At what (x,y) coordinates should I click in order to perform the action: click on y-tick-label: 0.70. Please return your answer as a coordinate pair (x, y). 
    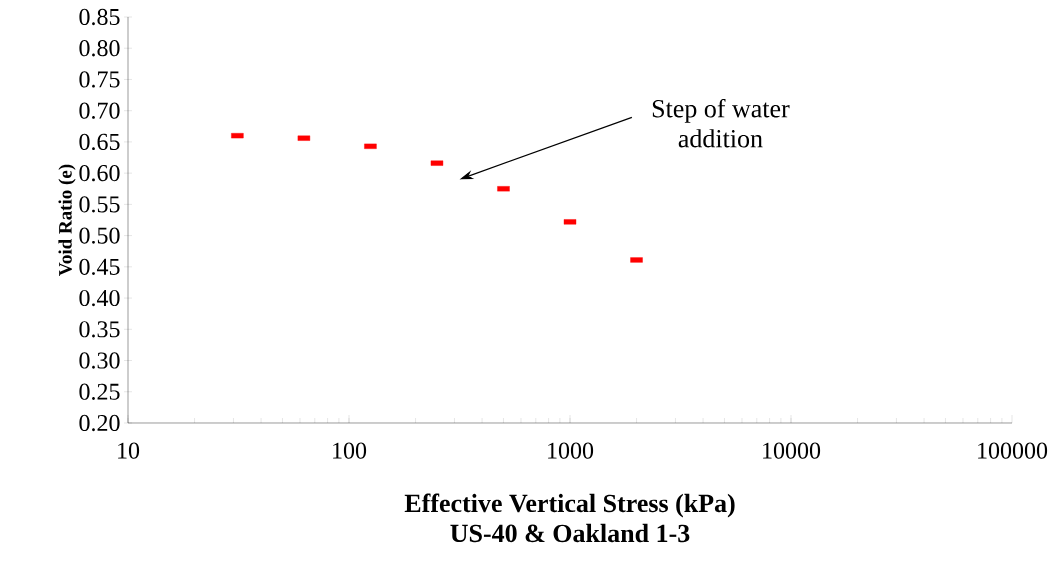
    Looking at the image, I should click on (99, 110).